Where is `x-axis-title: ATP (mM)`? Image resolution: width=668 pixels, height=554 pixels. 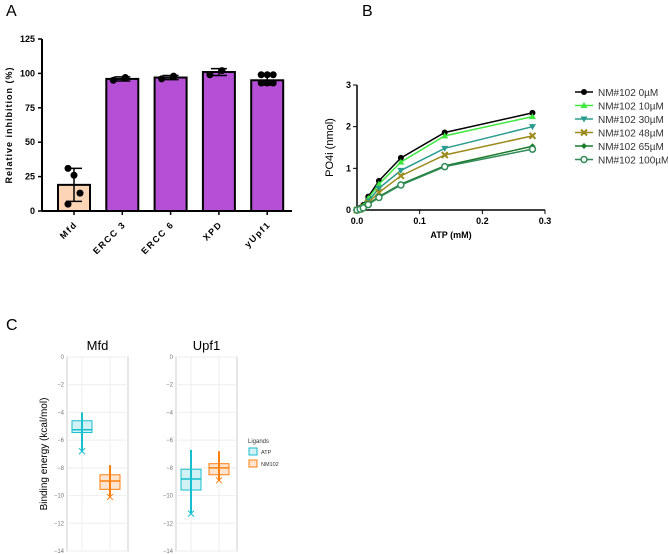
x-axis-title: ATP (mM) is located at coordinates (450, 235).